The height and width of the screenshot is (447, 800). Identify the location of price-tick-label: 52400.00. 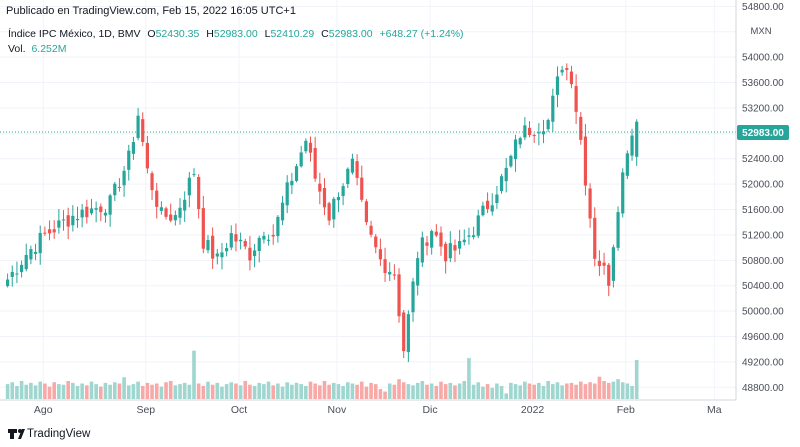
(763, 159).